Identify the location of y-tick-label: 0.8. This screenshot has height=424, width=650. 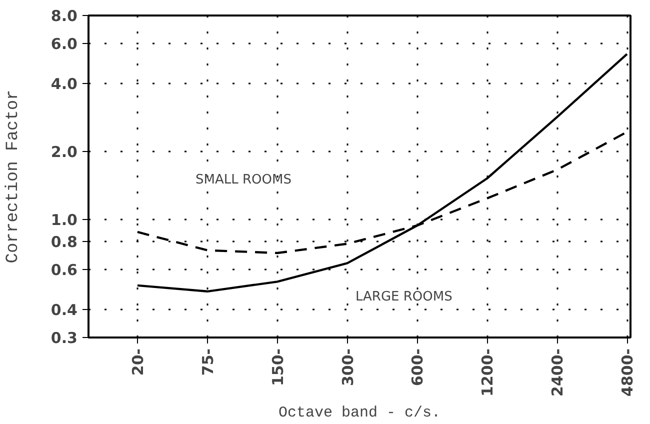
(64, 241).